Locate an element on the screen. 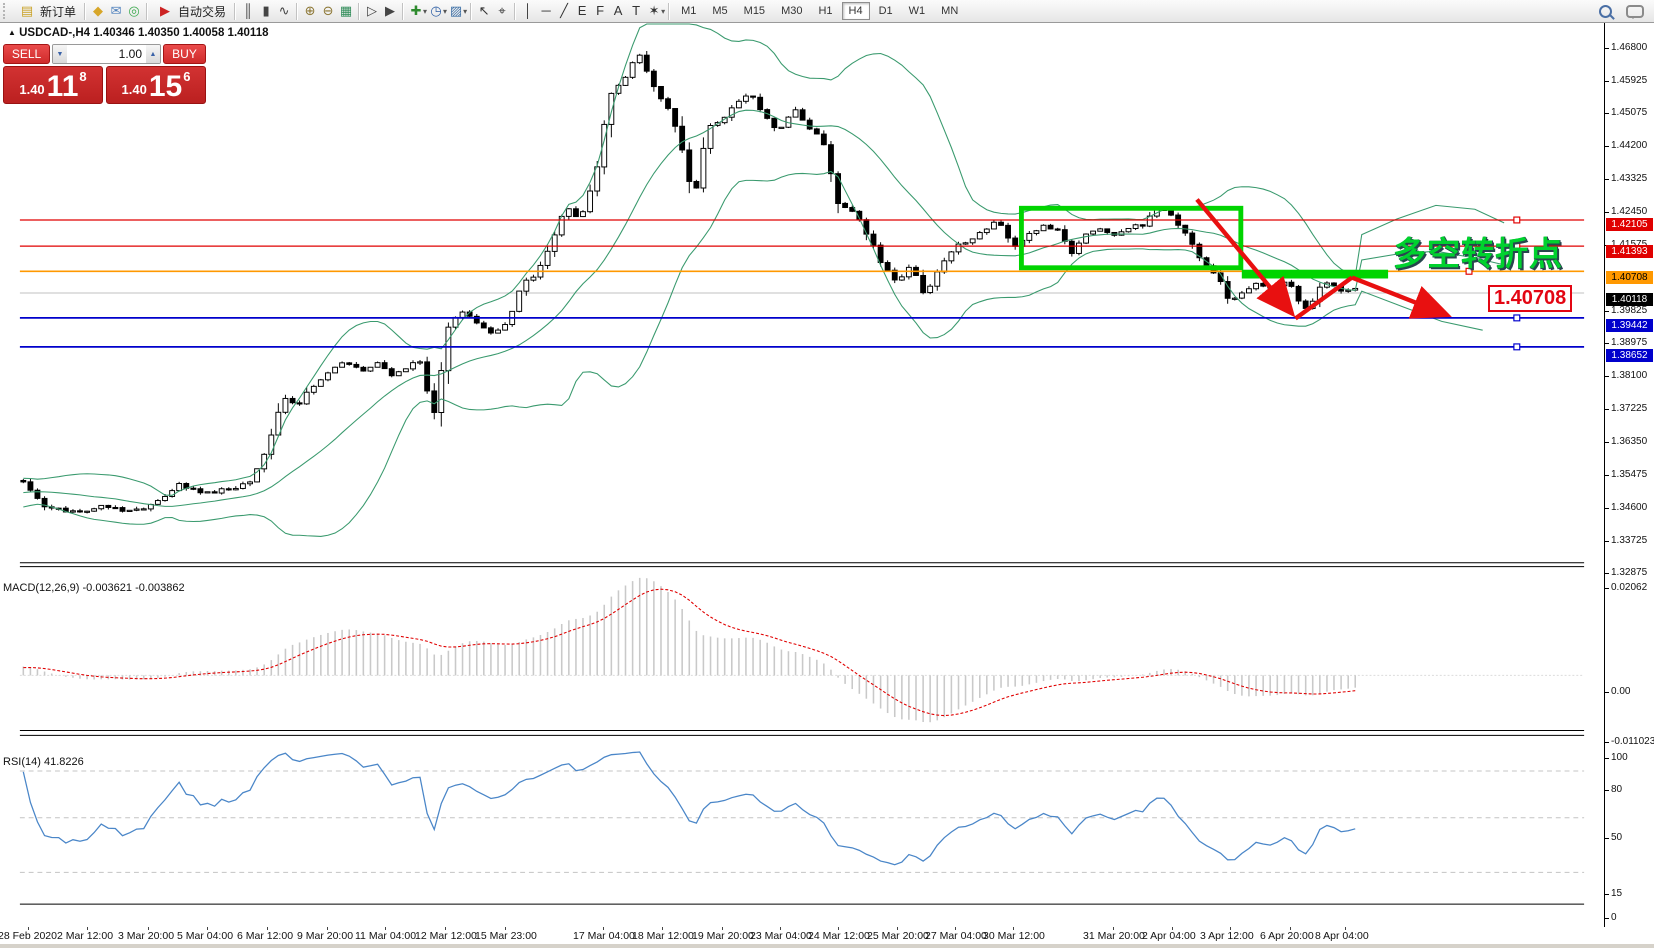 This screenshot has width=1654, height=948. rsi-tick-label: 15 is located at coordinates (1617, 893).